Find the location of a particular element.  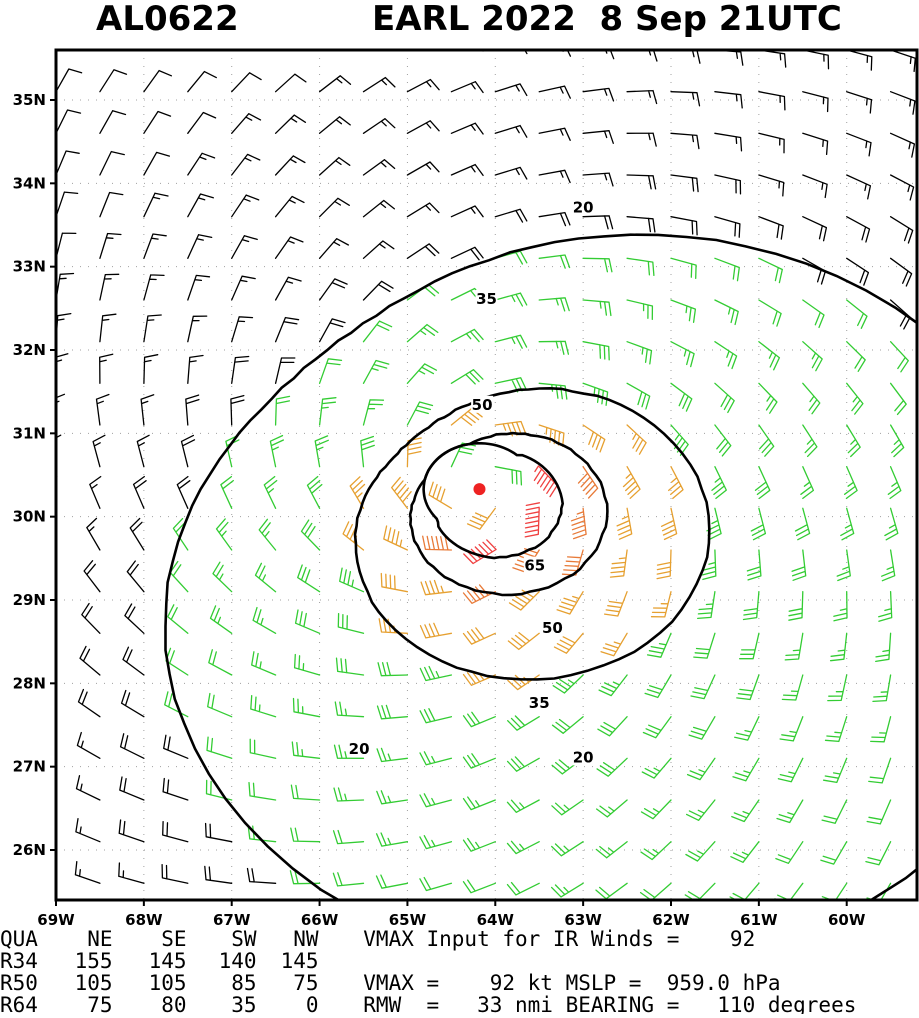

table-cell: 145 is located at coordinates (161, 961).